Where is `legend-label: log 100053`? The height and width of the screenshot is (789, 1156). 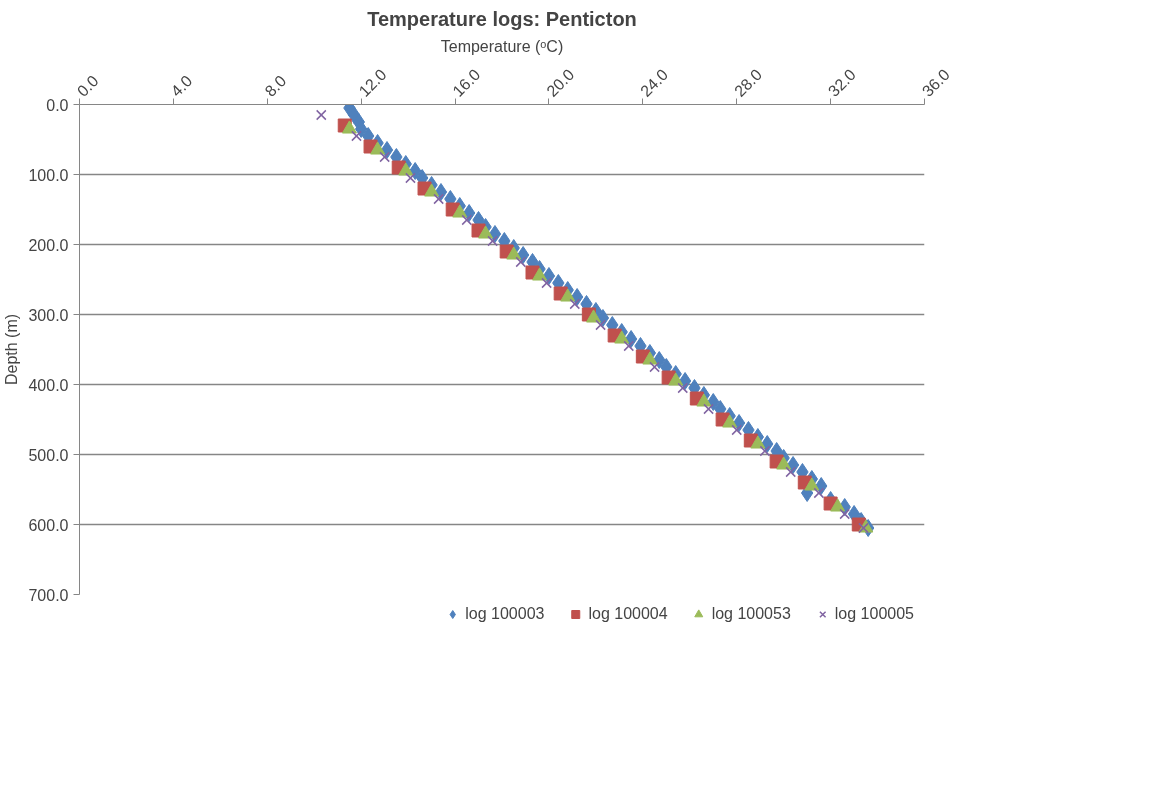
legend-label: log 100053 is located at coordinates (751, 614).